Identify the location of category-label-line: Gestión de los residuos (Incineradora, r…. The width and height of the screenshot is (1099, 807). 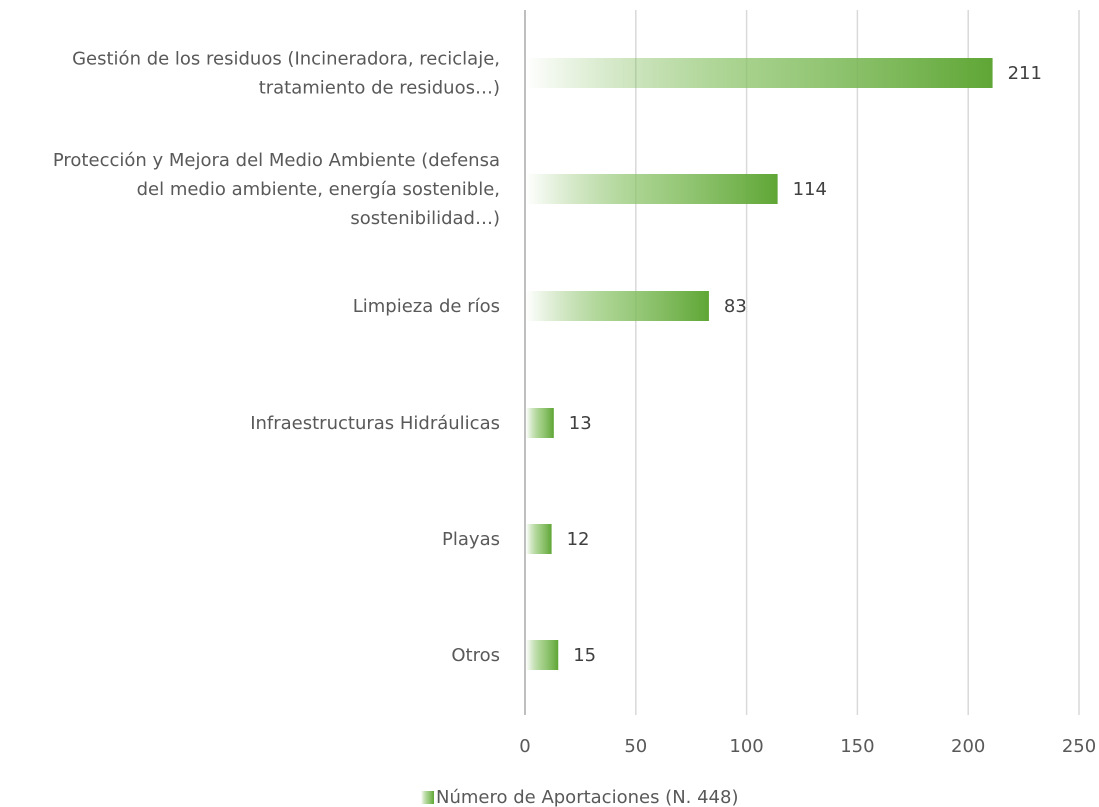
(286, 59).